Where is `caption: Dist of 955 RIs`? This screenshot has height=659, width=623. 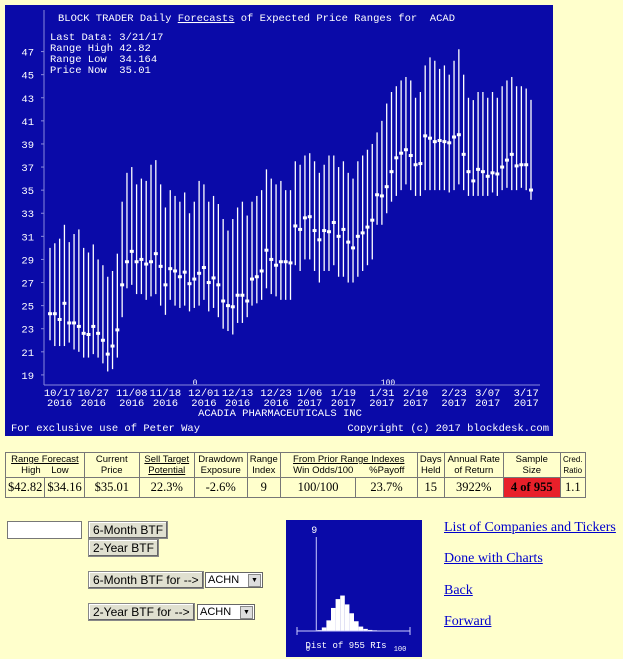 caption: Dist of 955 RIs is located at coordinates (345, 646).